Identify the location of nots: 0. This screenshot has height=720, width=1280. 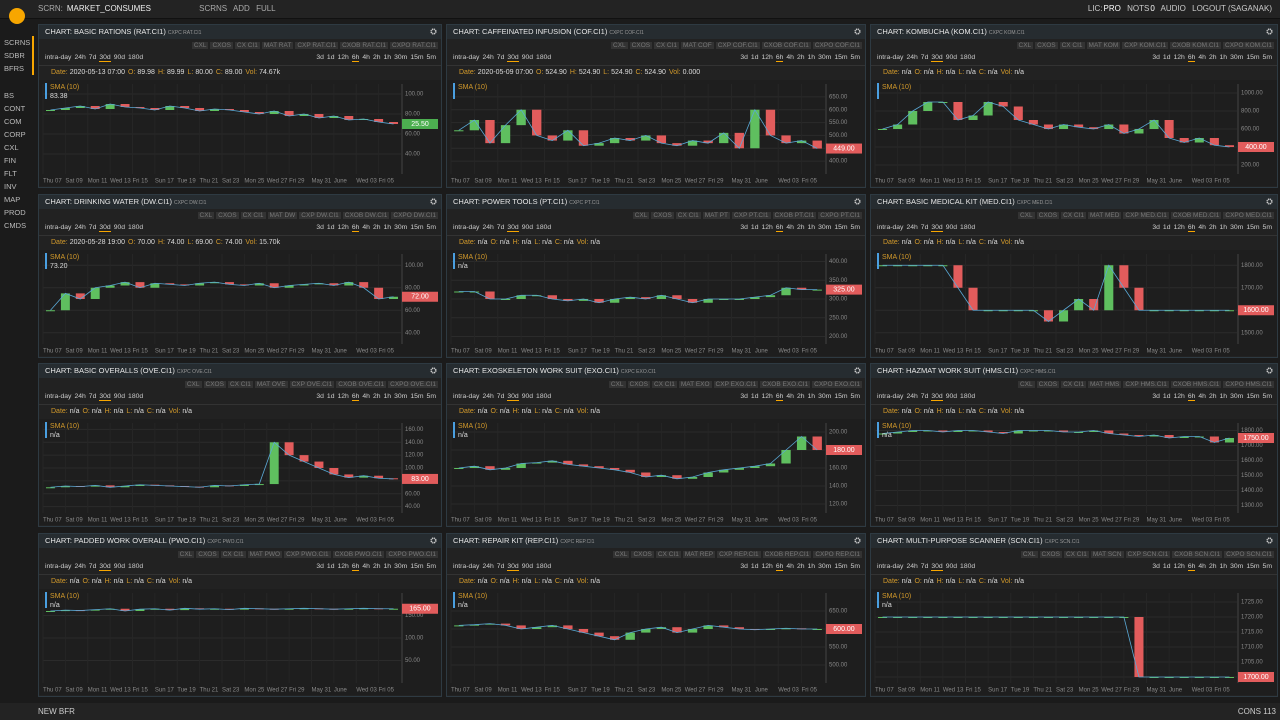
(1152, 8).